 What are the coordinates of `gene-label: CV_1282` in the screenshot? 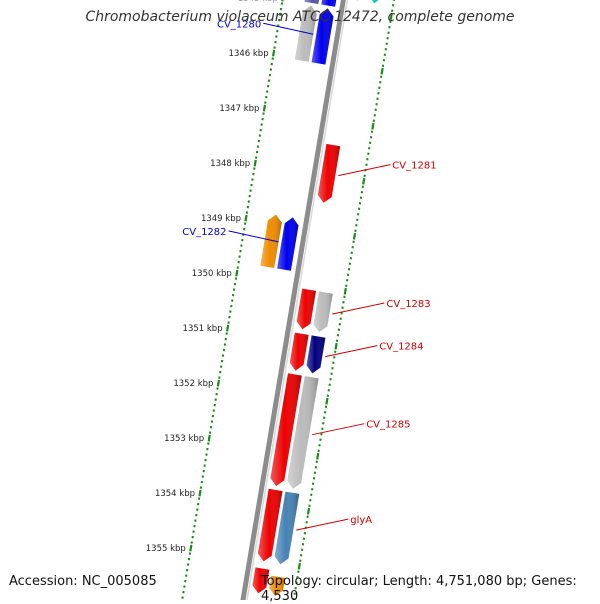 It's located at (204, 232).